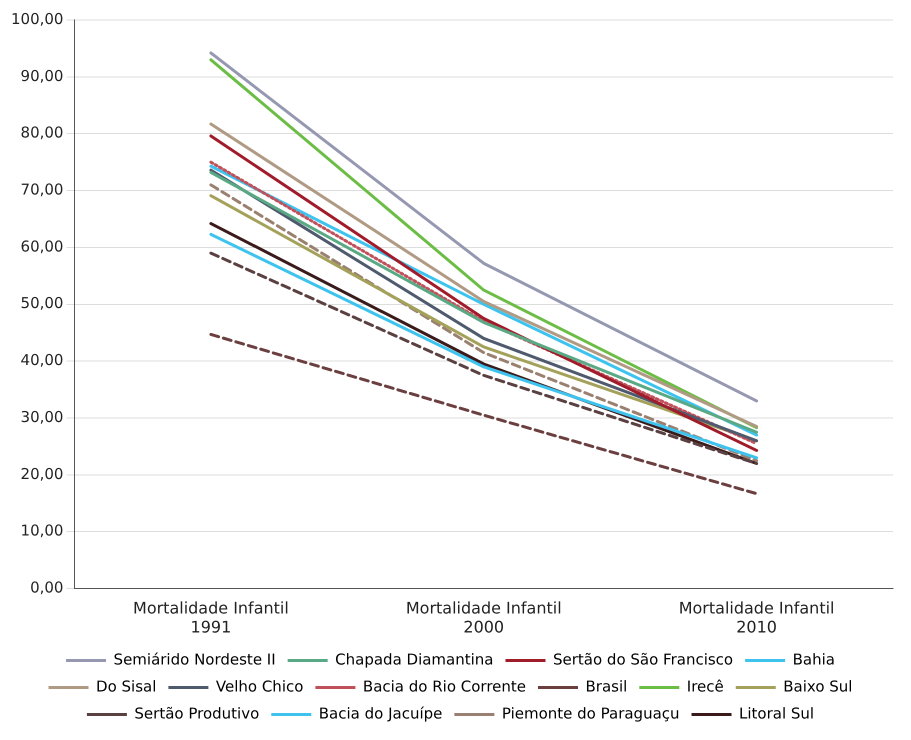 The width and height of the screenshot is (911, 740). Describe the element at coordinates (42, 189) in the screenshot. I see `y-tick-label: 70,00` at that location.